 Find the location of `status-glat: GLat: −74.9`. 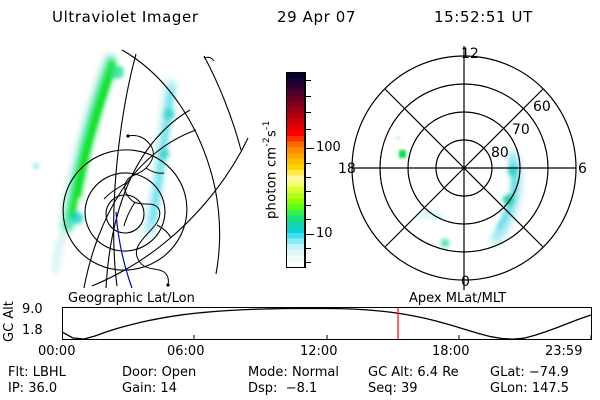

status-glat: GLat: −74.9 is located at coordinates (529, 372).